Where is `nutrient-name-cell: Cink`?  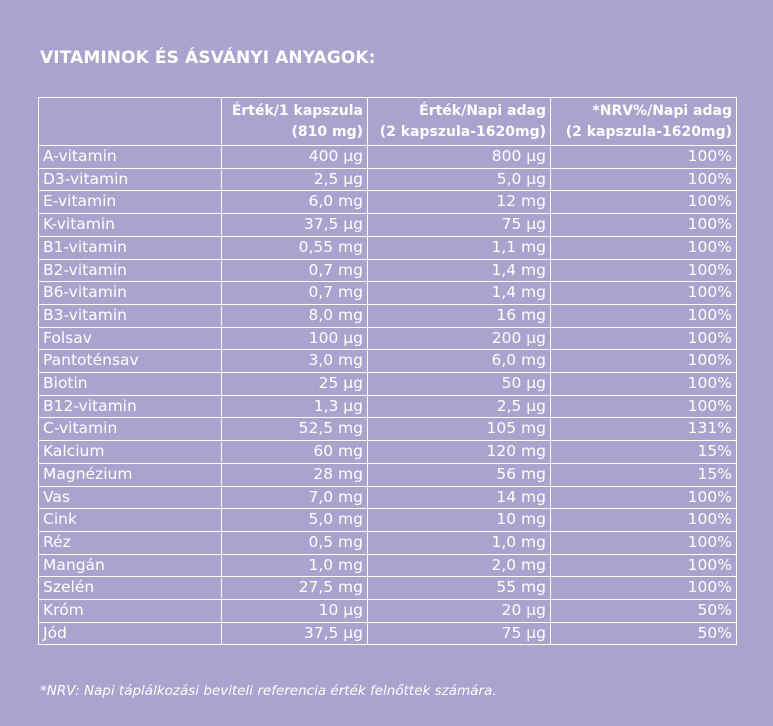
nutrient-name-cell: Cink is located at coordinates (130, 520).